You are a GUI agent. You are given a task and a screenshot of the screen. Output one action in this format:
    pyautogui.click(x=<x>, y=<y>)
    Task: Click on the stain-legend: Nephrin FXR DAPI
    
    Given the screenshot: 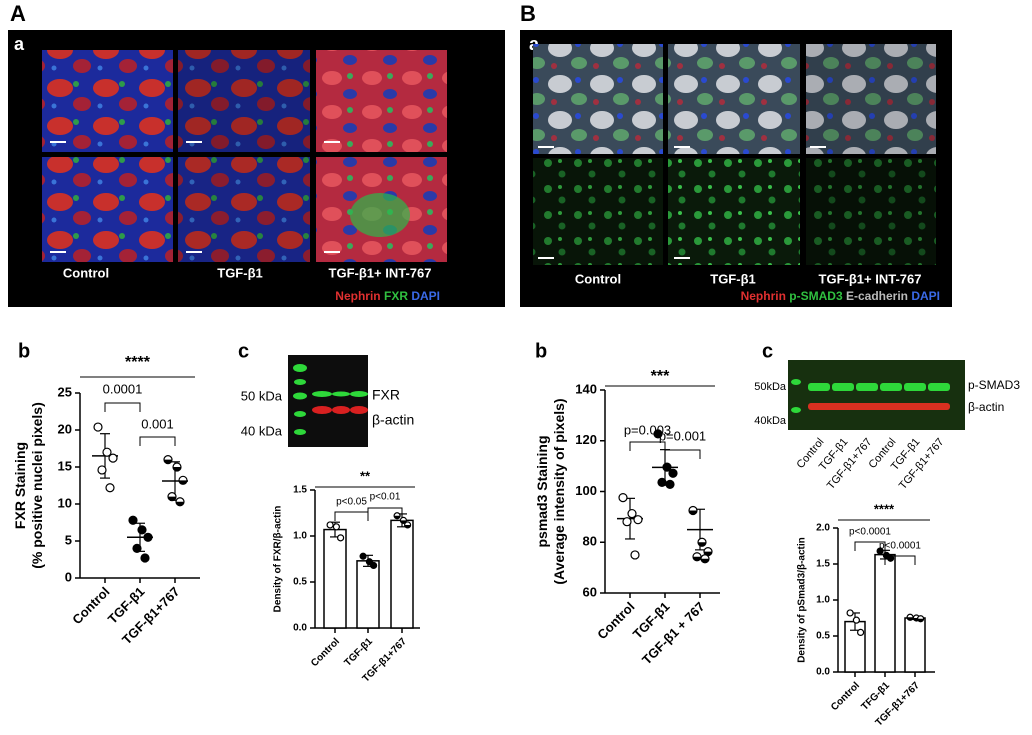 What is the action you would take?
    pyautogui.click(x=387, y=296)
    